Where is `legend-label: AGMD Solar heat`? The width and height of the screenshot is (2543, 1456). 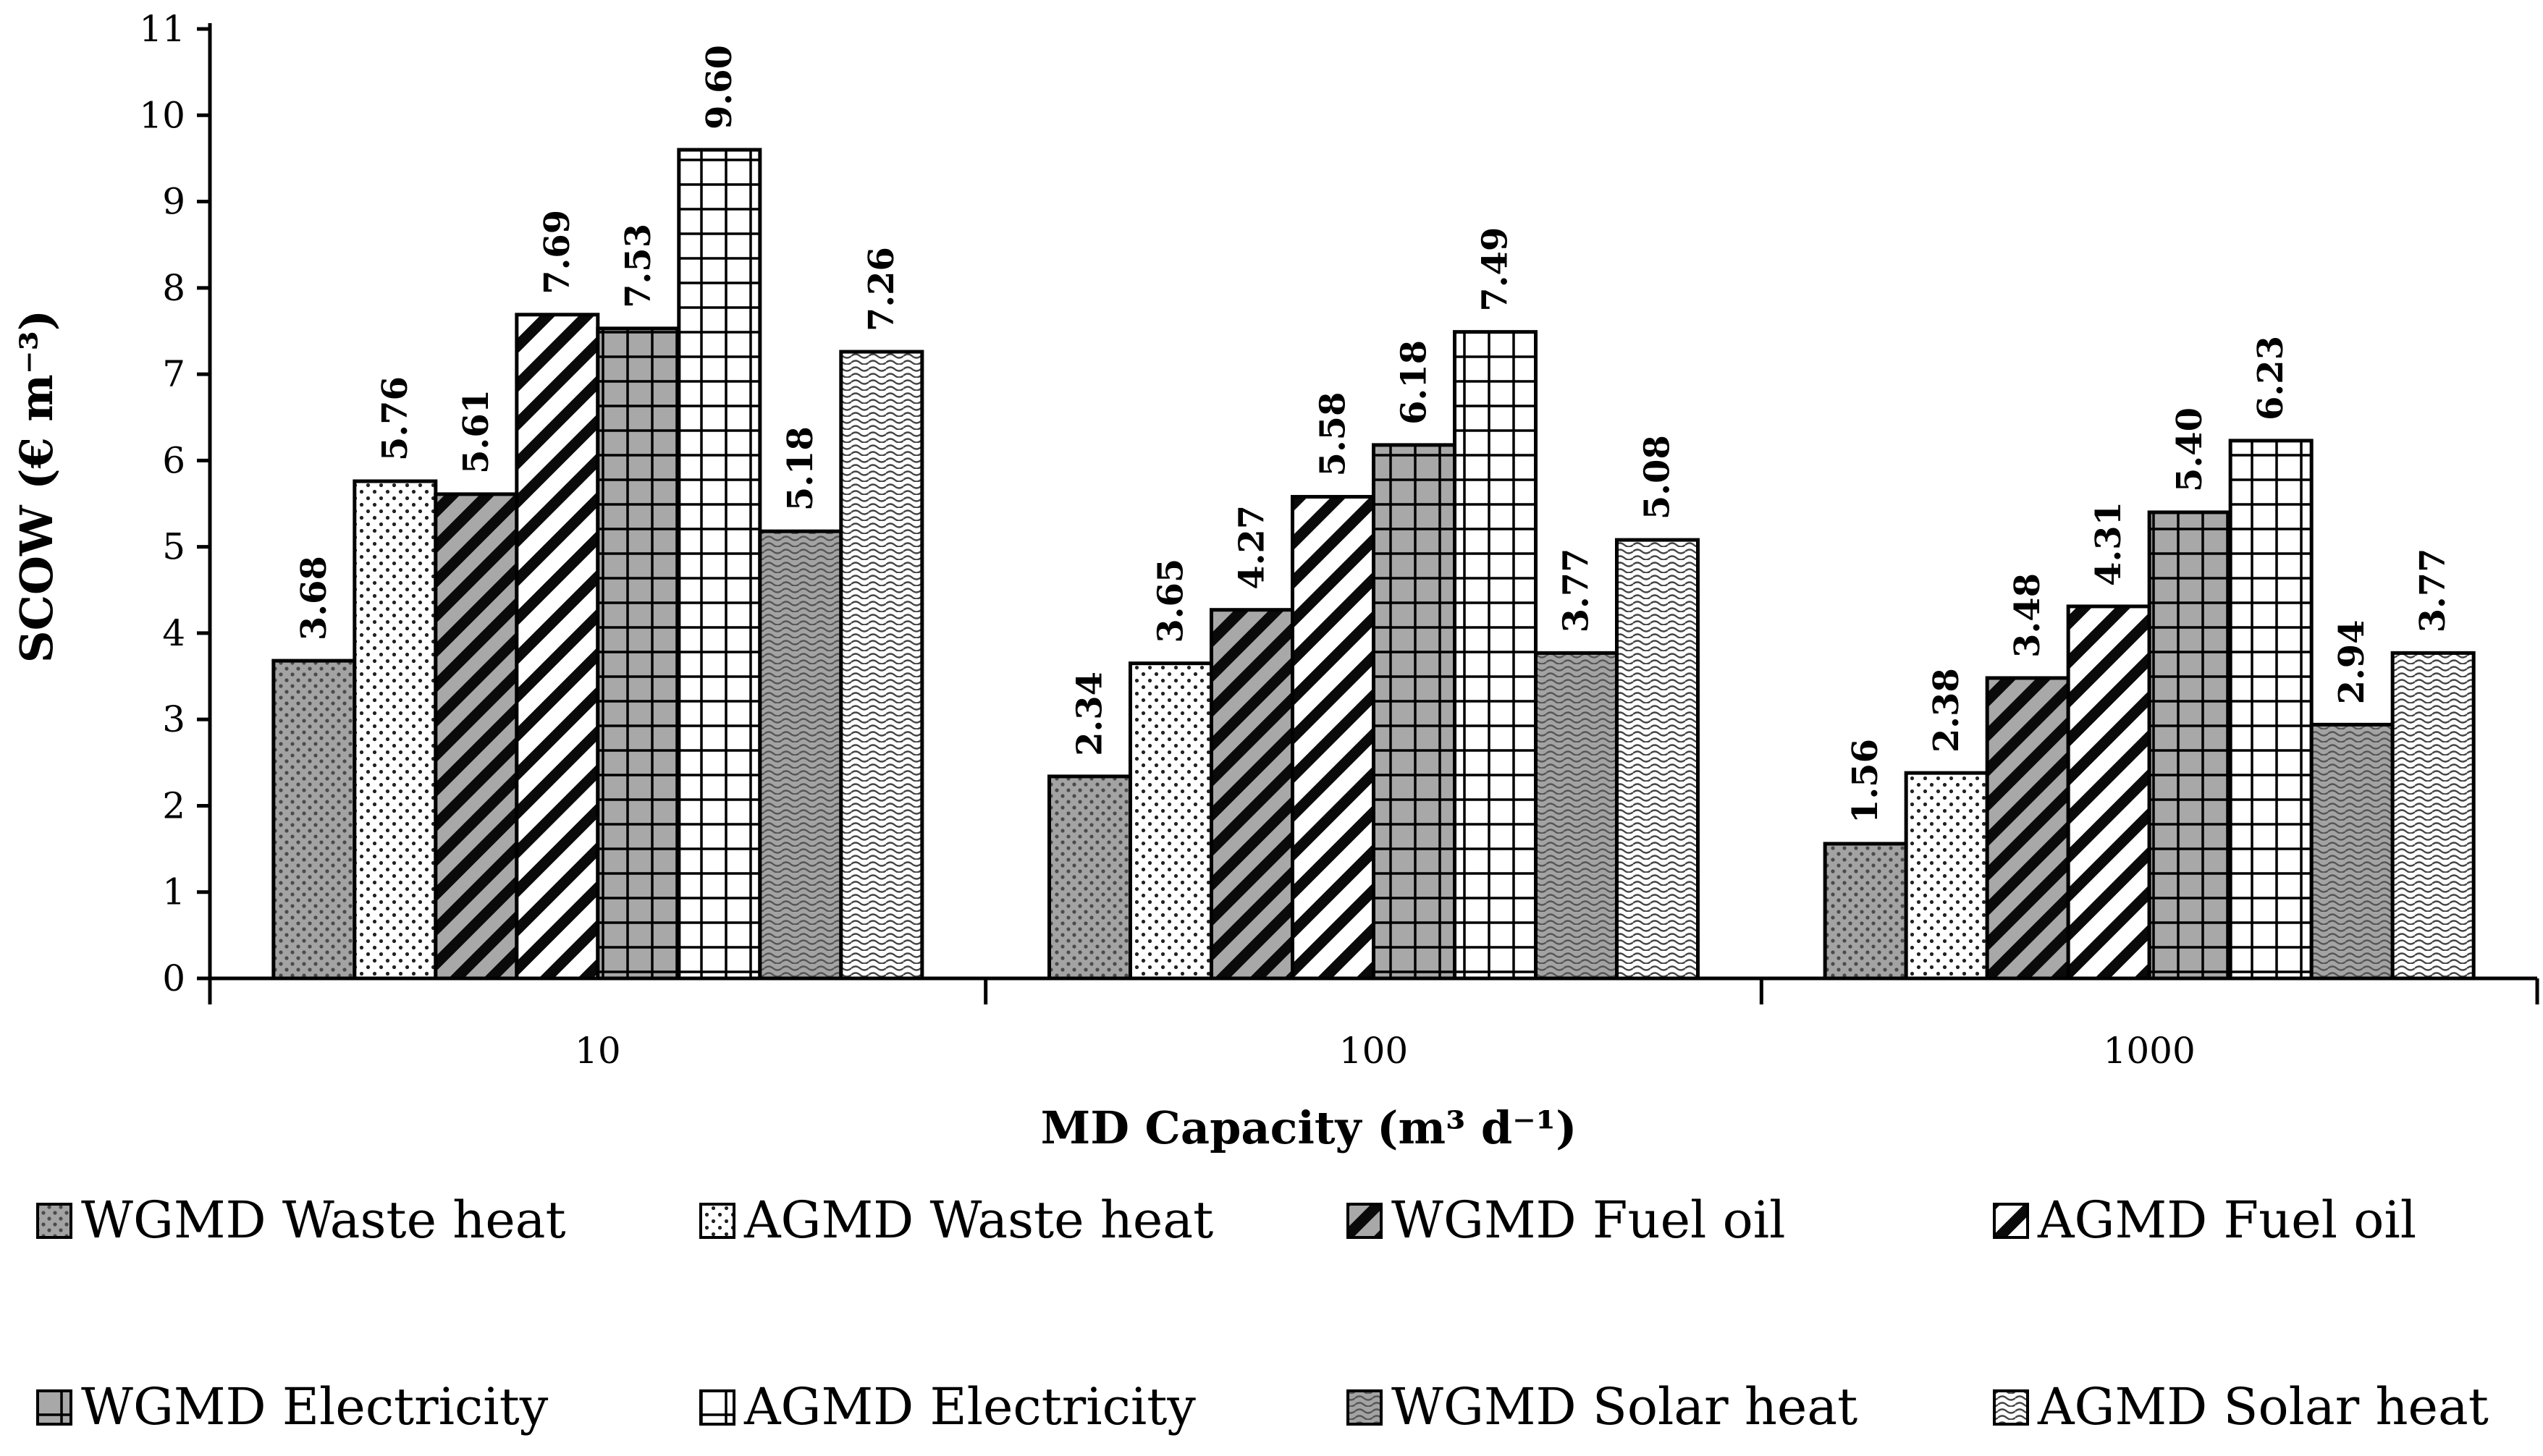 legend-label: AGMD Solar heat is located at coordinates (2263, 1406).